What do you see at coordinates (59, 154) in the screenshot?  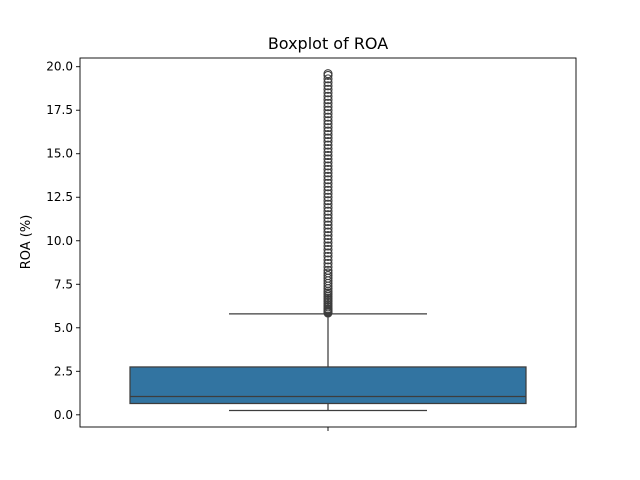 I see `y-tick-label: 15.0` at bounding box center [59, 154].